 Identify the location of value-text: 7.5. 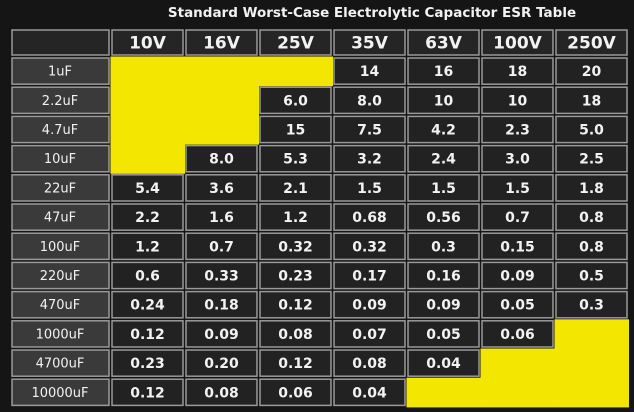
(369, 131).